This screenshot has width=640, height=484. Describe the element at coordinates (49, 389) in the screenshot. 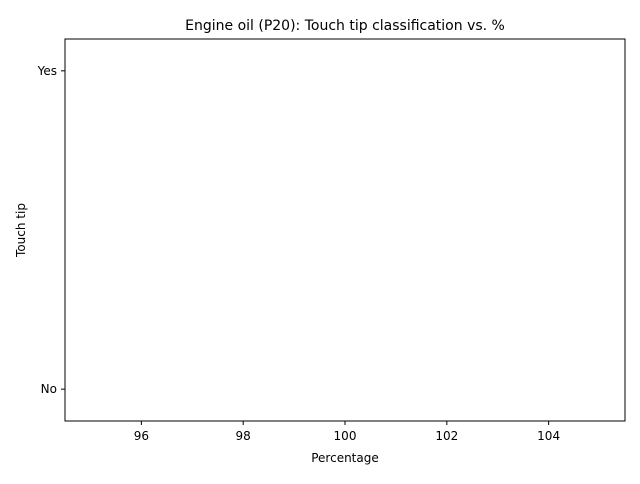

I see `y-tick-label: No` at that location.